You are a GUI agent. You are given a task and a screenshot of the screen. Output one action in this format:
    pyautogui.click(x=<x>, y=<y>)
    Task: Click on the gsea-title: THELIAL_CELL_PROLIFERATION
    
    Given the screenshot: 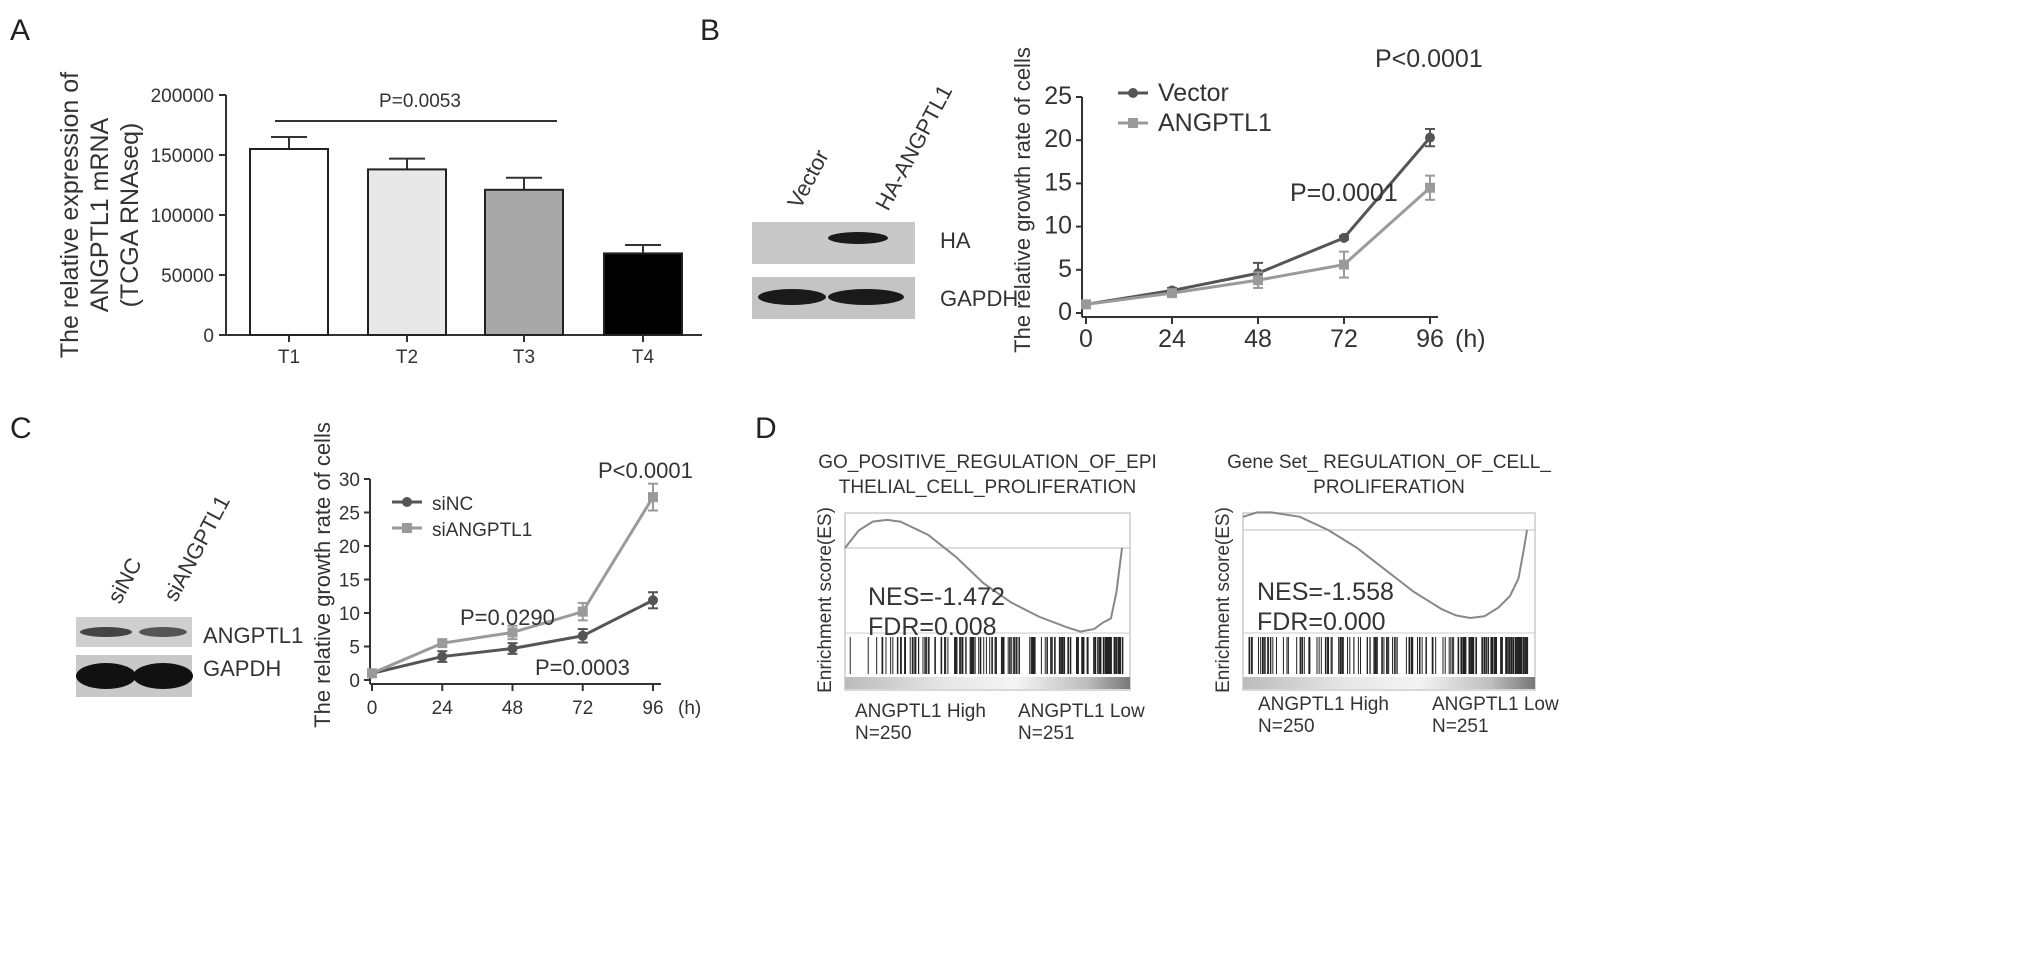 What is the action you would take?
    pyautogui.click(x=987, y=487)
    